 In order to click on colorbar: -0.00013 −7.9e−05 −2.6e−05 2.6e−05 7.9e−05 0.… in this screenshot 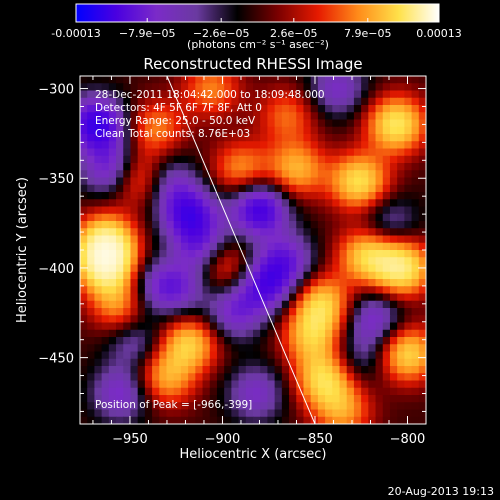, I will do `click(256, 27)`.